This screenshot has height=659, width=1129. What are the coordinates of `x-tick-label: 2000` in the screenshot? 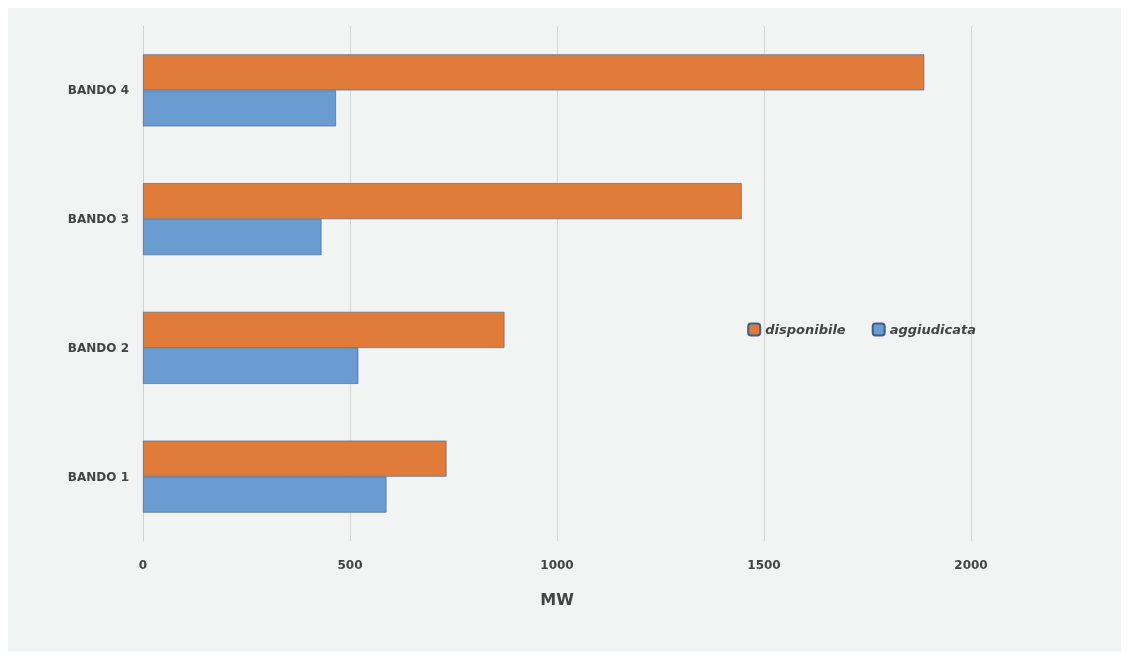 It's located at (971, 565).